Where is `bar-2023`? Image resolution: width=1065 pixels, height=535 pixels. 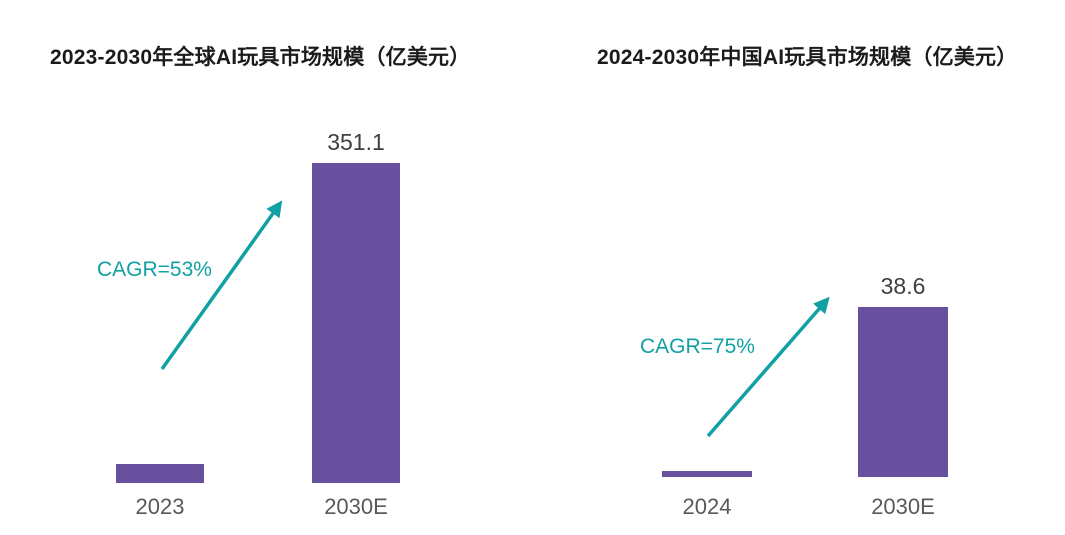
bar-2023 is located at coordinates (160, 473).